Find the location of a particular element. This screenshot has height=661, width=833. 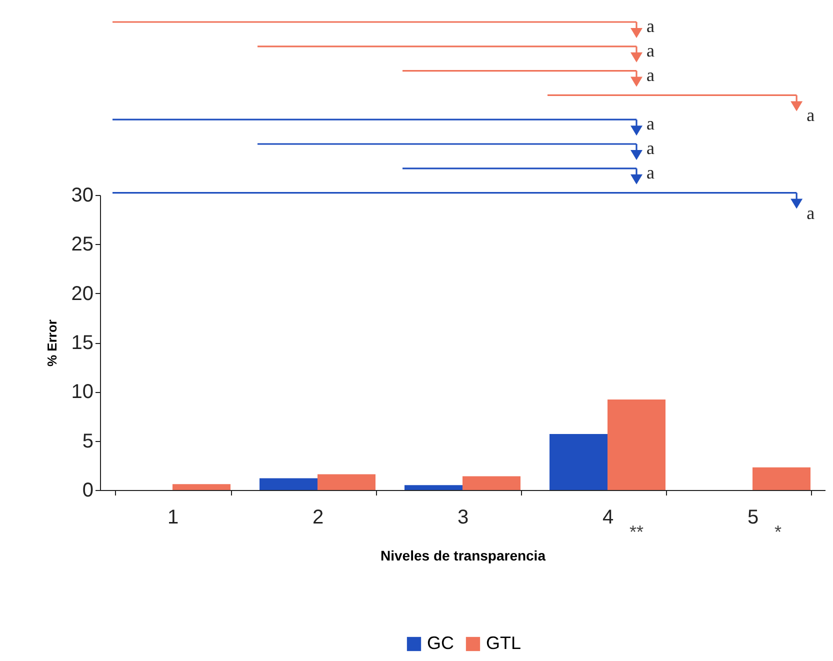

x-tick-label: 4 is located at coordinates (608, 517).